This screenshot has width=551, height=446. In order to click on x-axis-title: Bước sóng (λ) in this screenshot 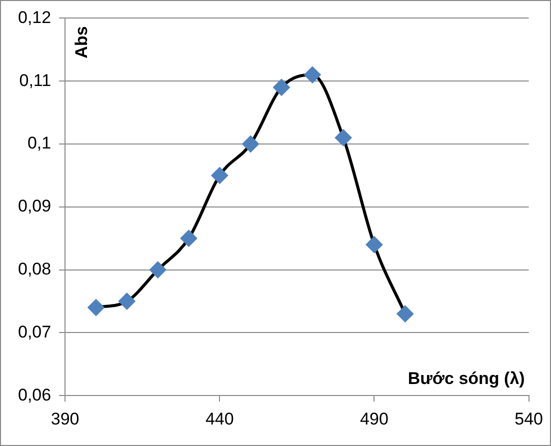, I will do `click(466, 378)`.